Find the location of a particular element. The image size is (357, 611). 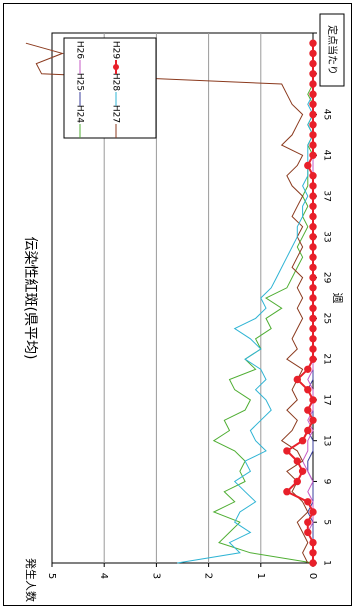

series-line-h29 is located at coordinates (300, 303).